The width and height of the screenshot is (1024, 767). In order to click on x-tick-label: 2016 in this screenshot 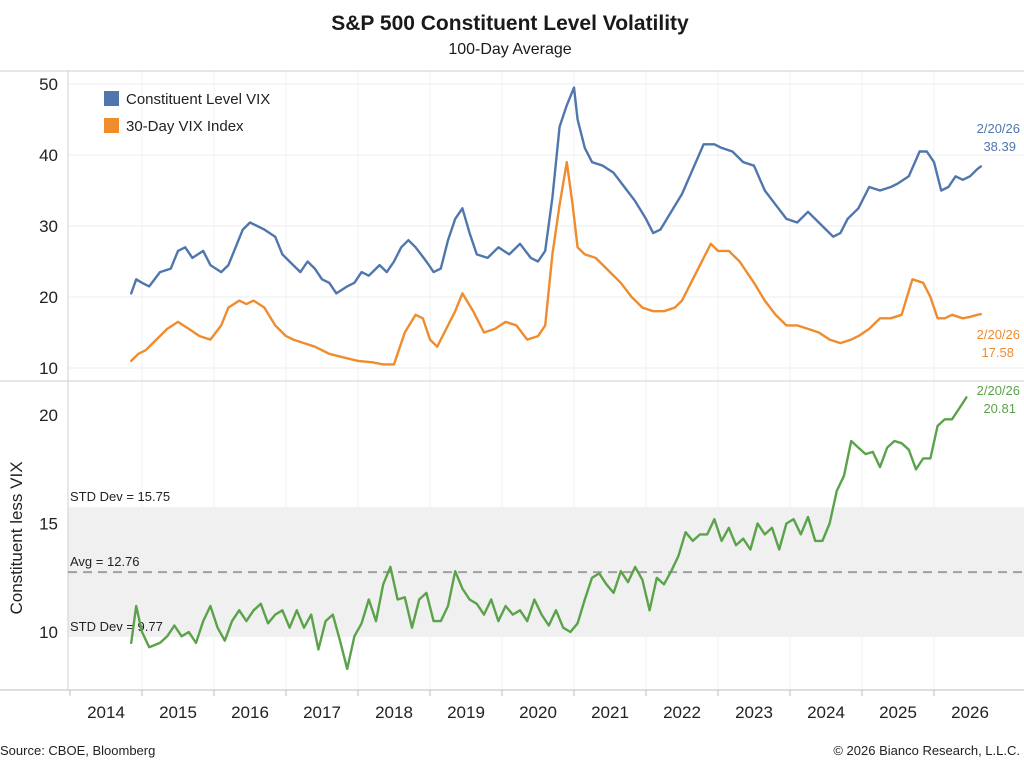, I will do `click(250, 712)`.